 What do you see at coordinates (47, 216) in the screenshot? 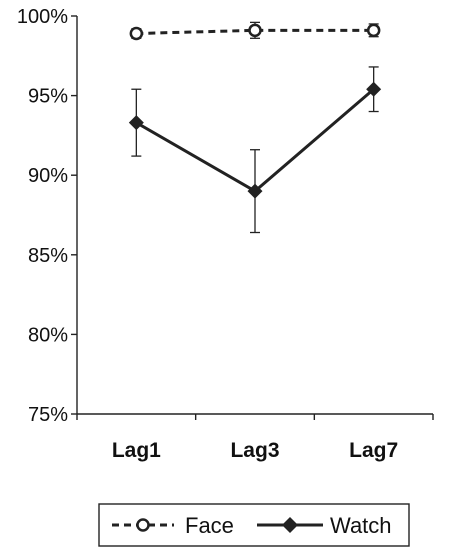
I see `y-ticks: 75% 80% 85% 90% 95% 100%` at bounding box center [47, 216].